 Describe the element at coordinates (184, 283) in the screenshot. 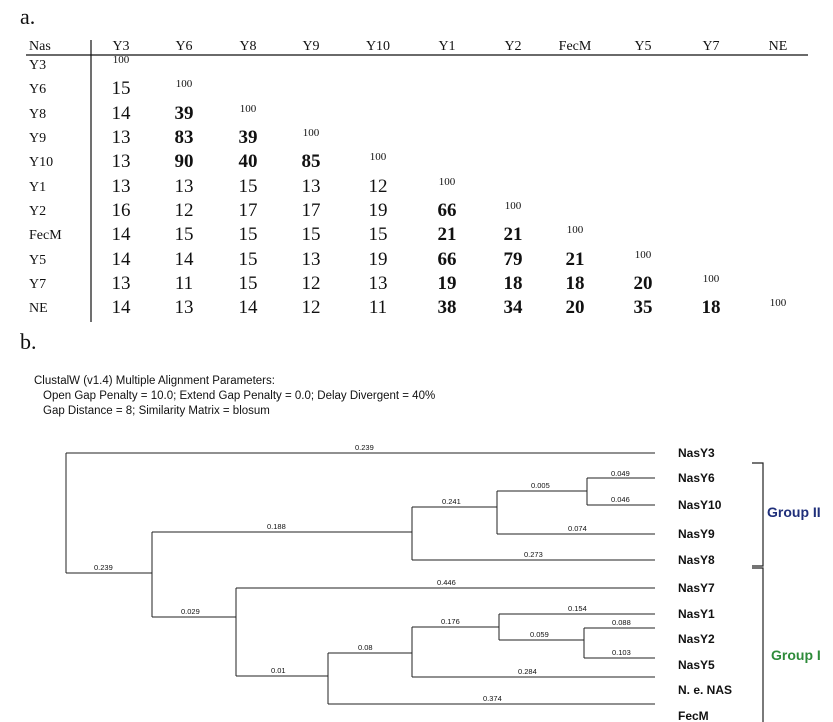

I see `table-cell: 11` at that location.